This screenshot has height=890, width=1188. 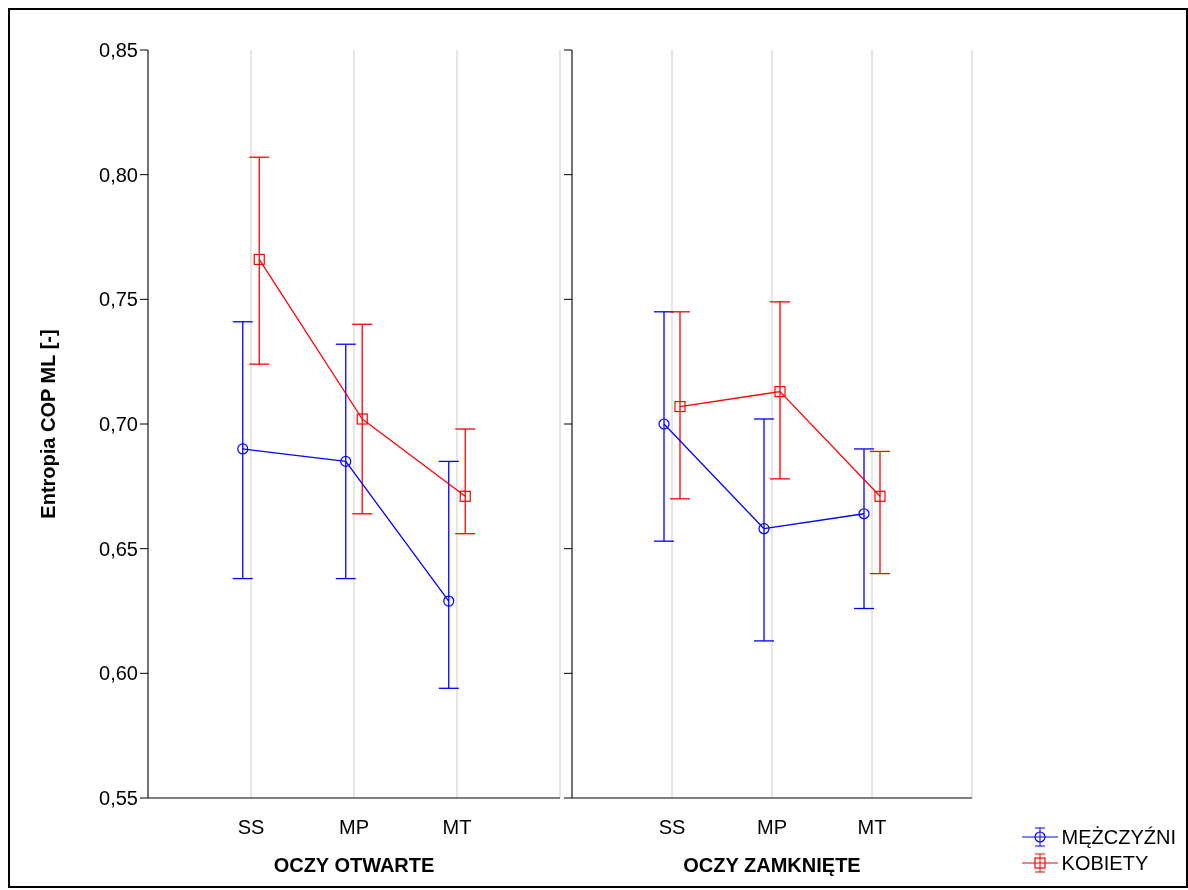 I want to click on y-tick-label: 0,80, so click(x=118, y=174).